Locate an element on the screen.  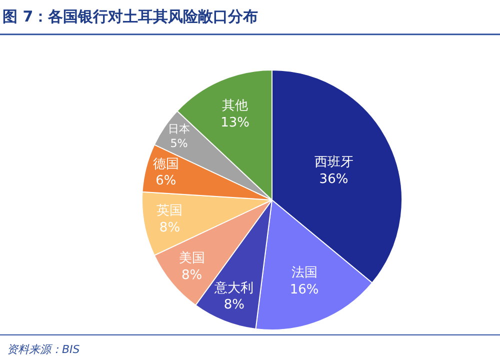
slice-label: 日本 is located at coordinates (179, 129).